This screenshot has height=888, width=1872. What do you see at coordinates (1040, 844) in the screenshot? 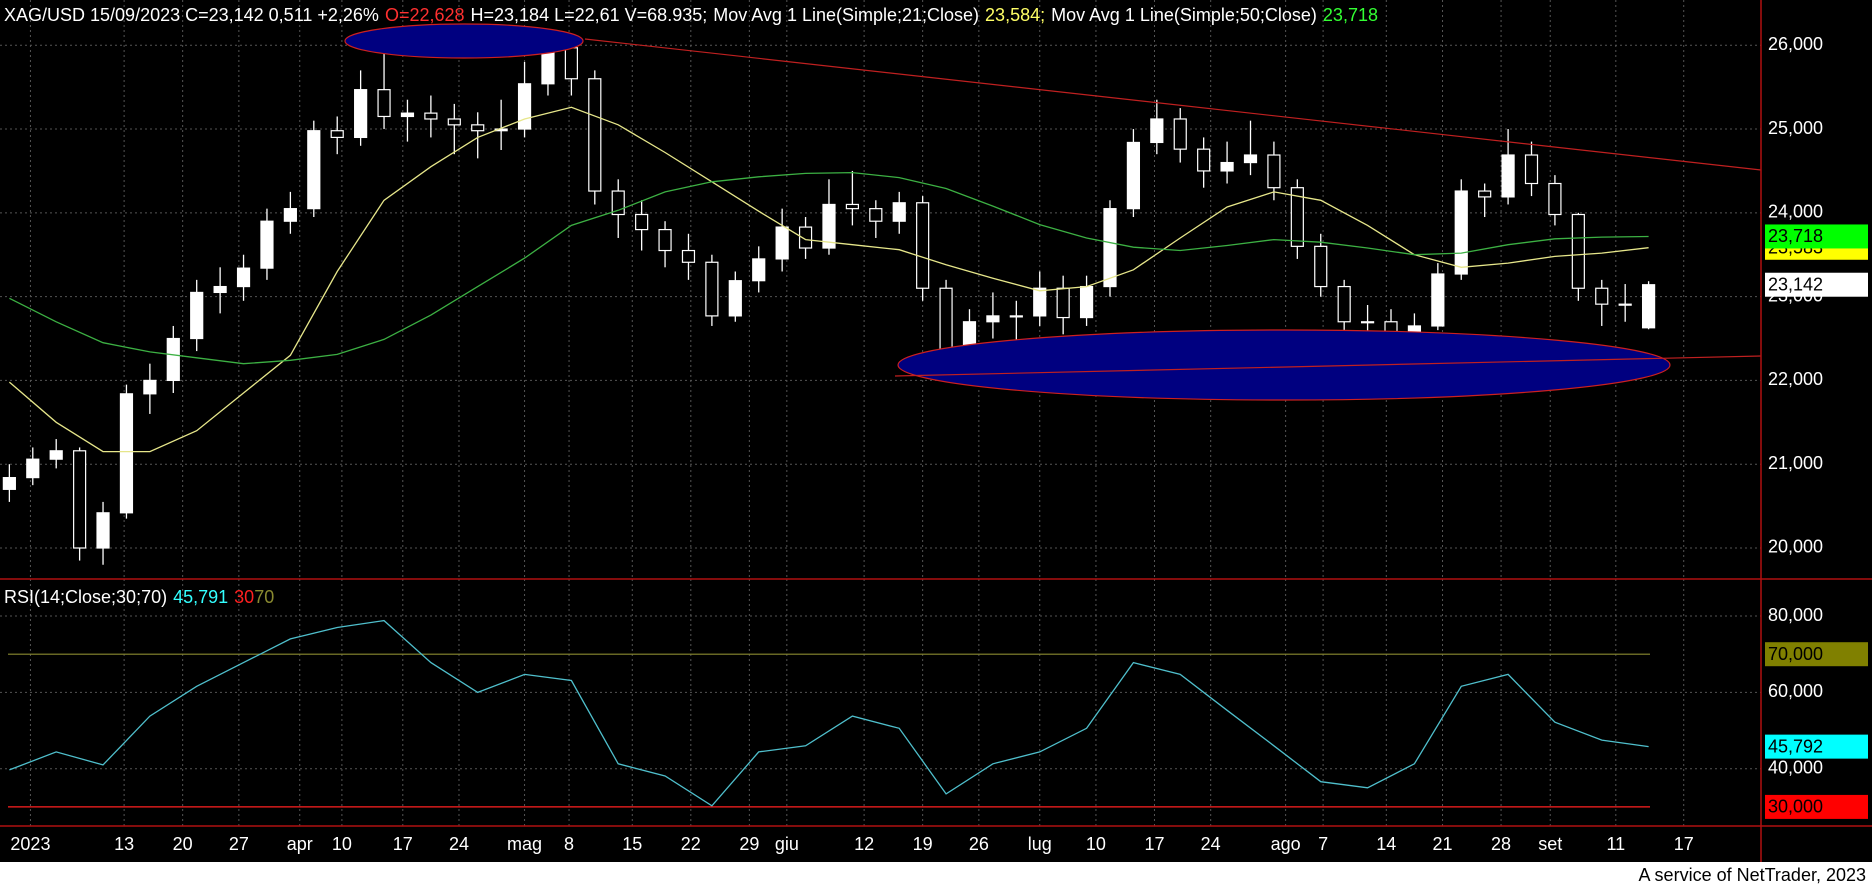
I see `x-tick-label: lug` at bounding box center [1040, 844].